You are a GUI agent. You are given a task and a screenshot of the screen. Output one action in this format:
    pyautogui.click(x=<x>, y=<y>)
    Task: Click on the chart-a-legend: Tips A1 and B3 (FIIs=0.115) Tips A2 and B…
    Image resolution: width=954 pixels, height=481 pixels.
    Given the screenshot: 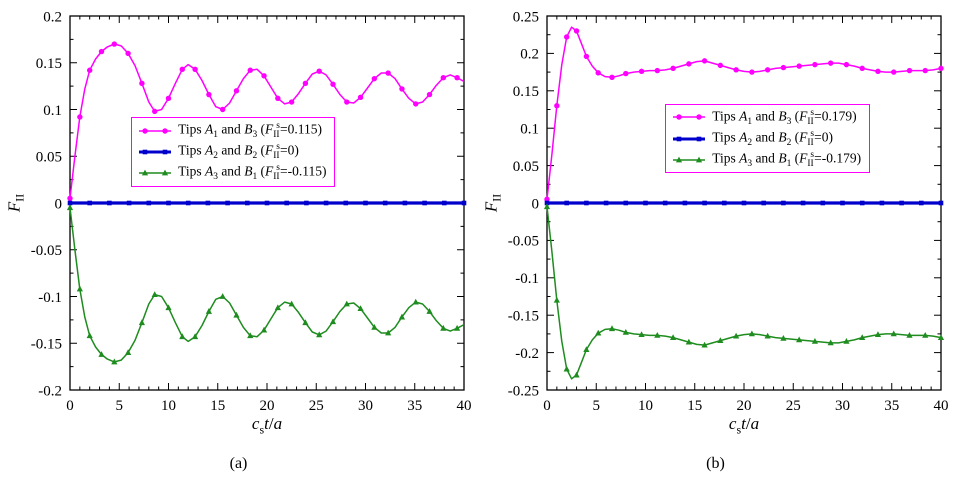 What is the action you would take?
    pyautogui.click(x=233, y=151)
    